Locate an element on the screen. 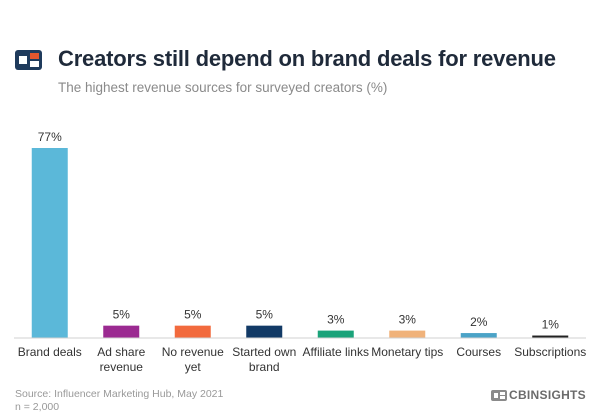 The image size is (600, 420). value-label-0: 77% is located at coordinates (50, 137).